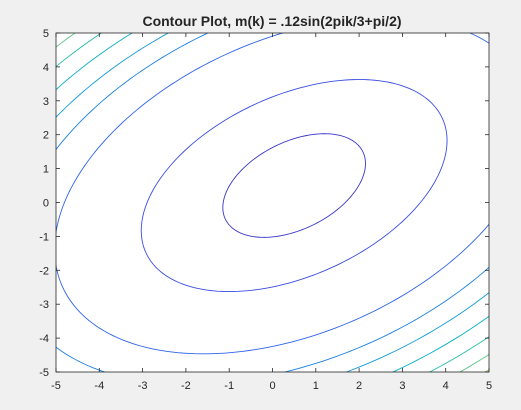 The width and height of the screenshot is (521, 410). I want to click on x-tick-label: 3, so click(402, 386).